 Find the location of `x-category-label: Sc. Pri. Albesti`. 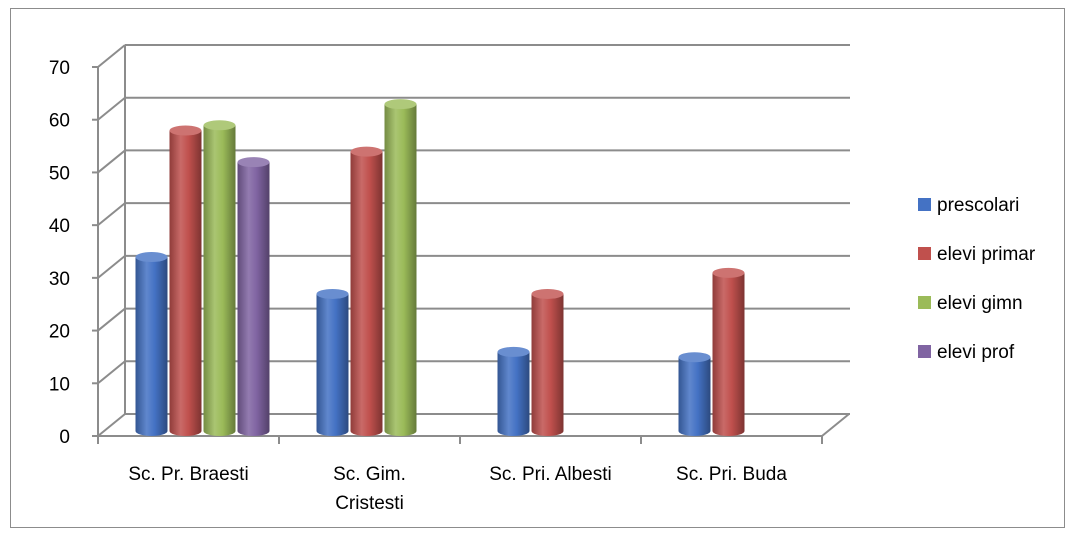

x-category-label: Sc. Pri. Albesti is located at coordinates (550, 474).